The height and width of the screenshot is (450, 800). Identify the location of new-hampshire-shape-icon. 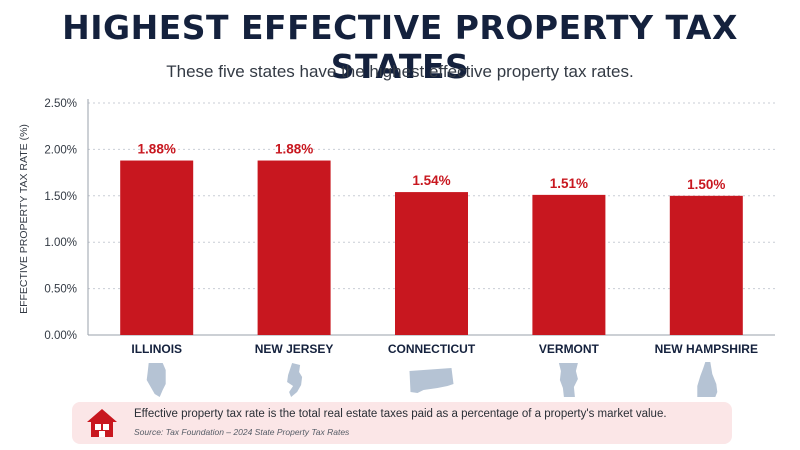
(707, 379).